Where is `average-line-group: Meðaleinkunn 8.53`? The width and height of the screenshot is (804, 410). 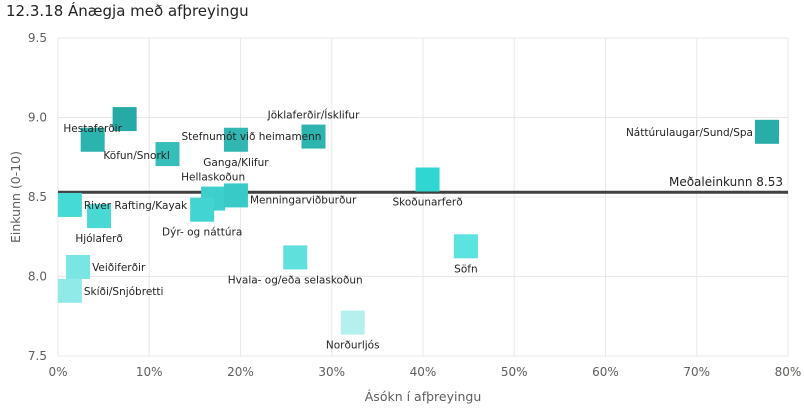 average-line-group: Meðaleinkunn 8.53 is located at coordinates (423, 184).